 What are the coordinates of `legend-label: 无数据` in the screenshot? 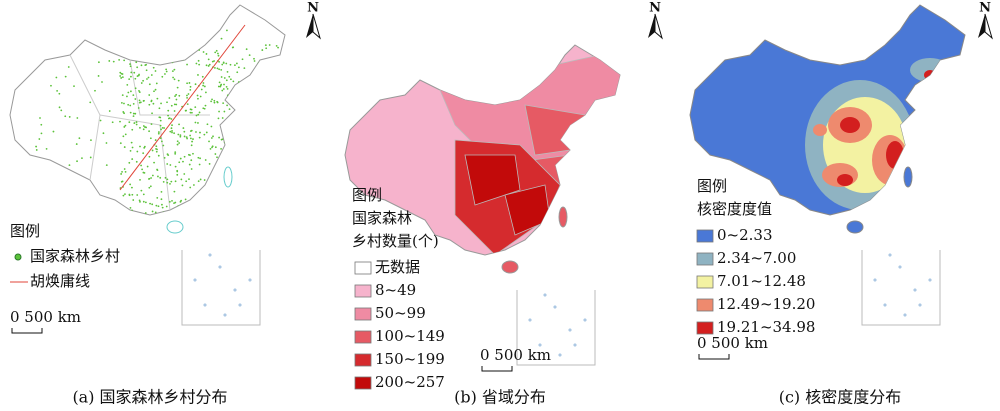 It's located at (397, 267).